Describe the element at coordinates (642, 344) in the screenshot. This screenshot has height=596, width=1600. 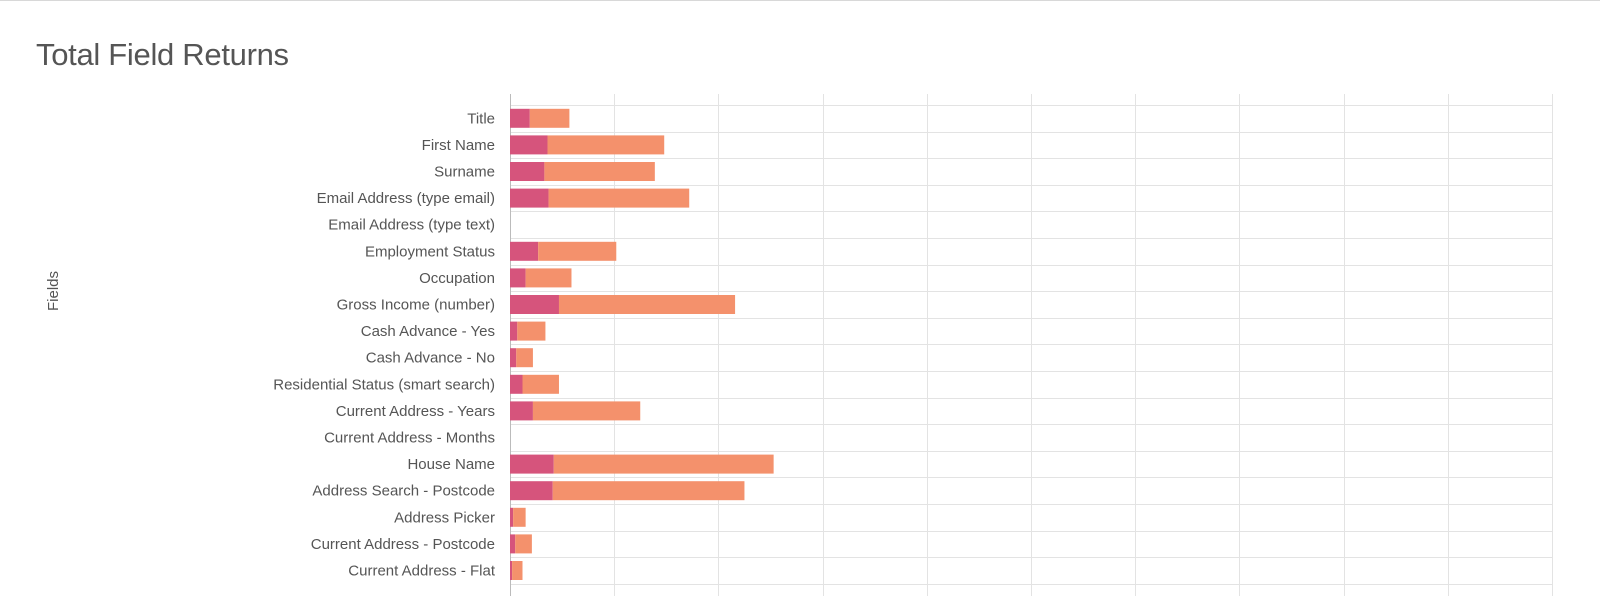
I see `chart-bars` at that location.